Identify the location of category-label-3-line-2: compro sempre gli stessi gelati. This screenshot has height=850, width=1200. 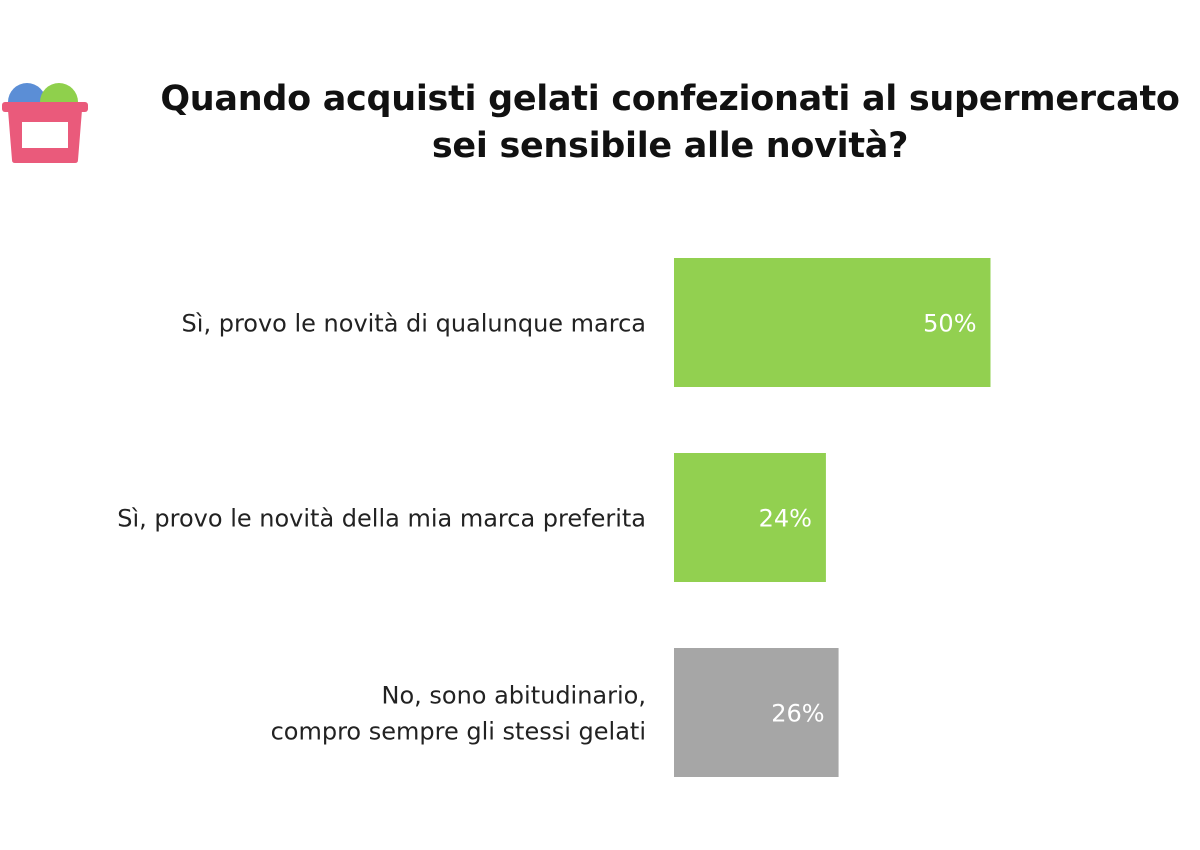
(458, 732).